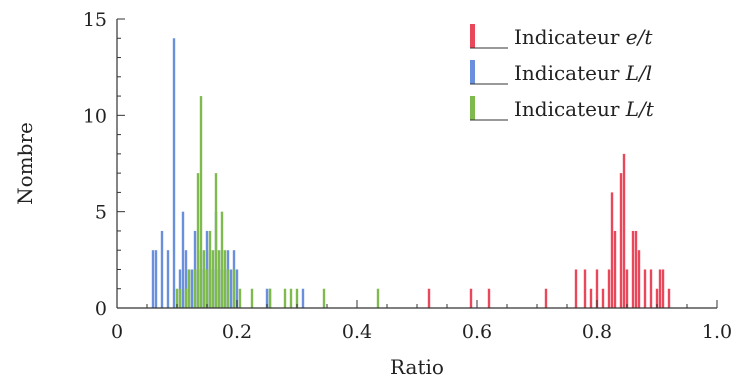 This screenshot has height=383, width=740. I want to click on x-axis-title: Ratio, so click(417, 367).